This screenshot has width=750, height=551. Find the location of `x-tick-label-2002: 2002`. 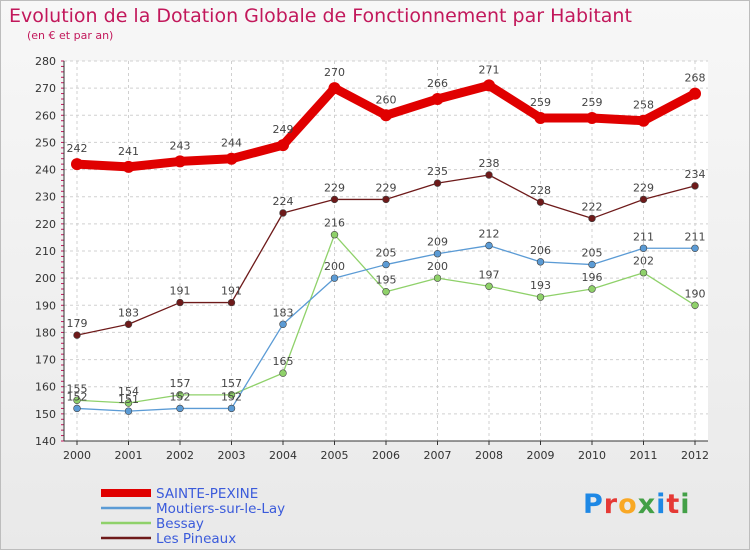

x-tick-label-2002: 2002 is located at coordinates (180, 455).